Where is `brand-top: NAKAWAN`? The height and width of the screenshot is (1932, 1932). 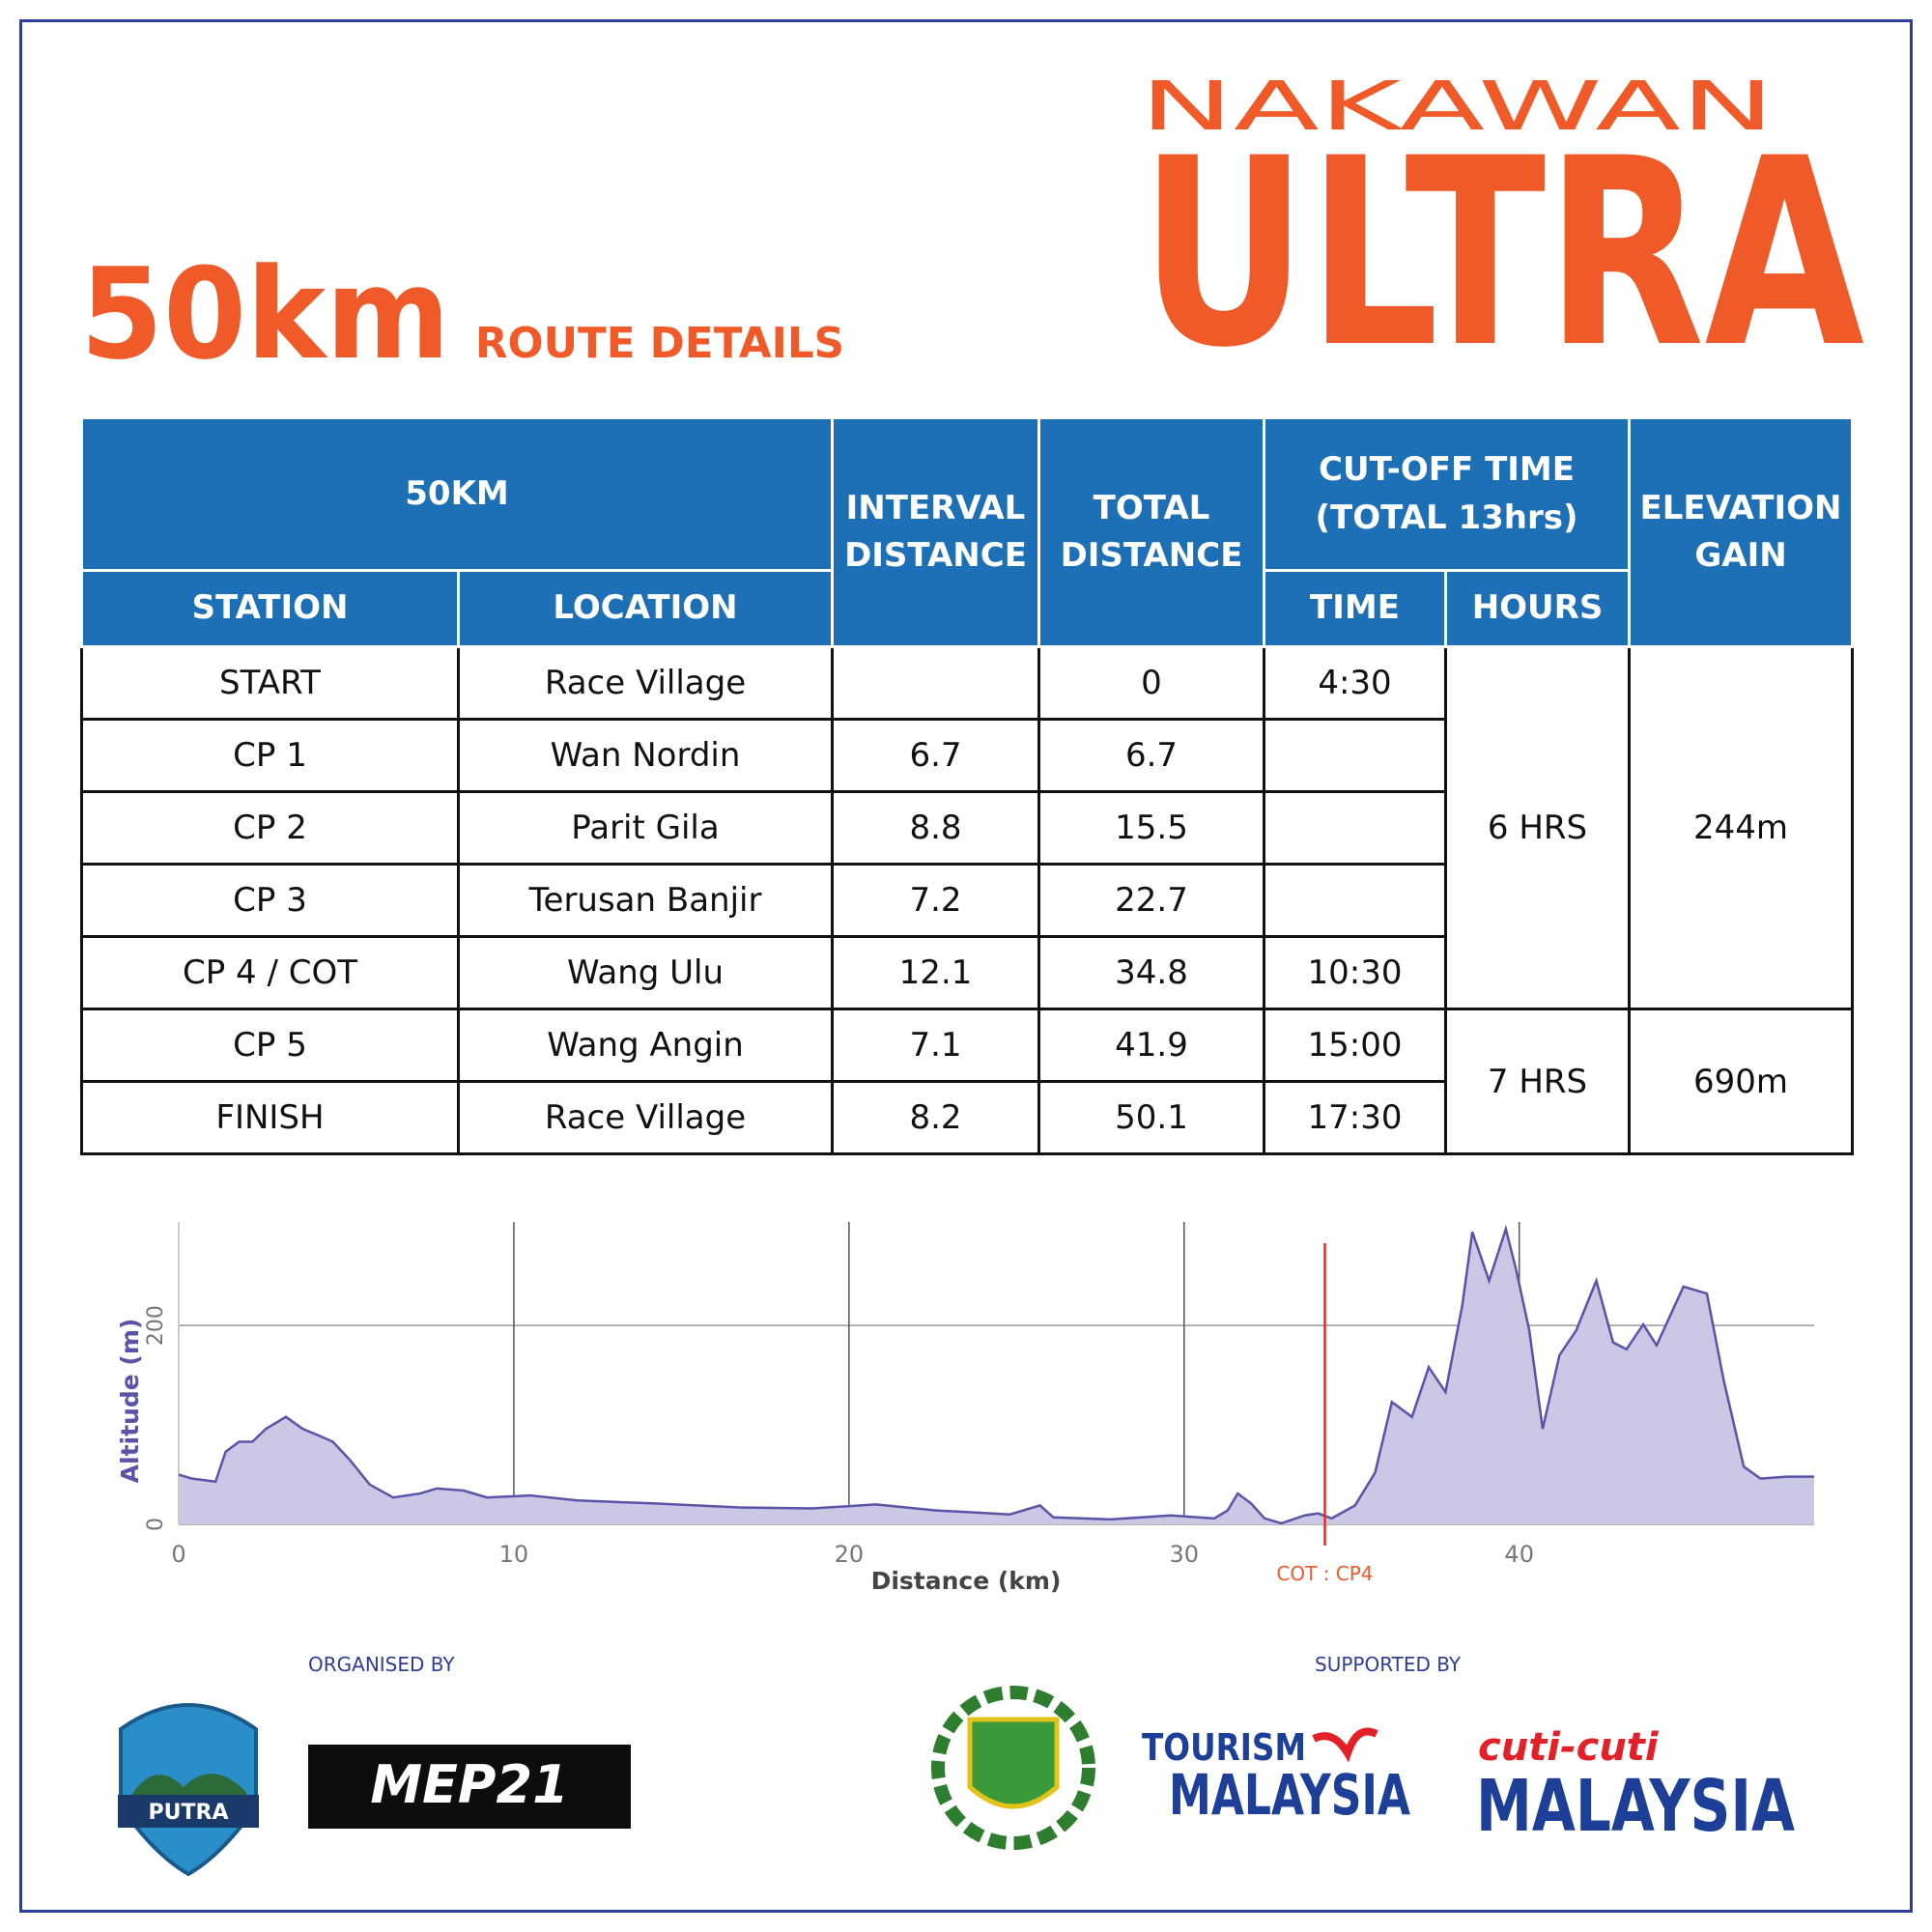 brand-top: NAKAWAN is located at coordinates (1457, 106).